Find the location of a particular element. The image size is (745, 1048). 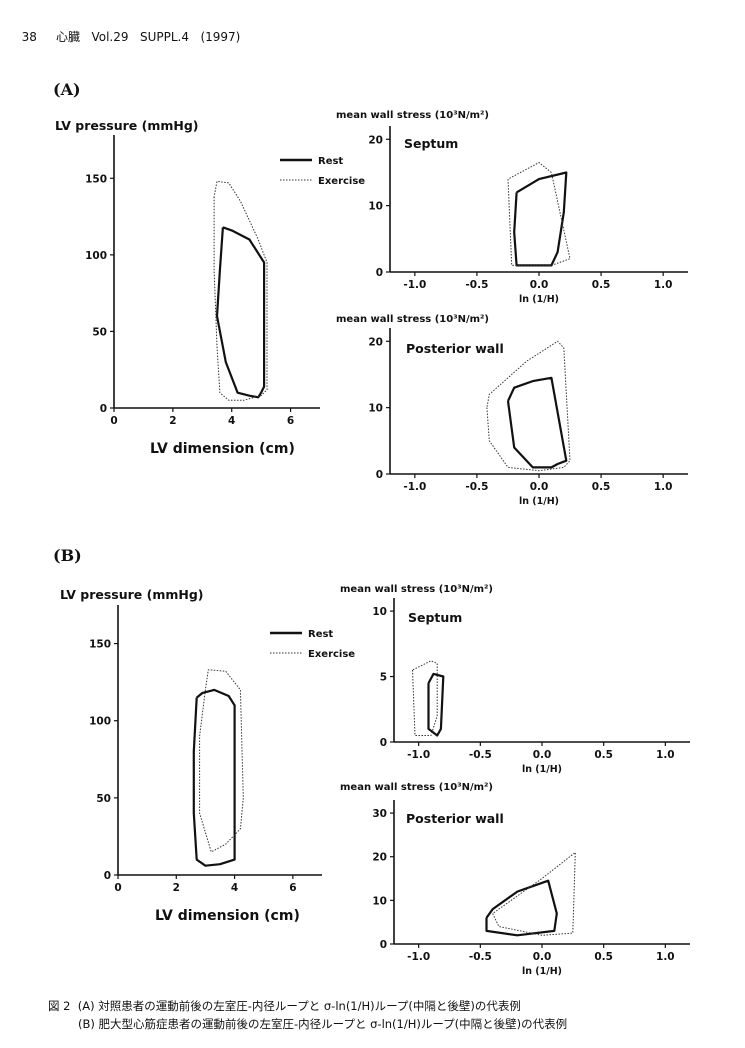

B-pv-ytick-label: 50 is located at coordinates (103, 799).